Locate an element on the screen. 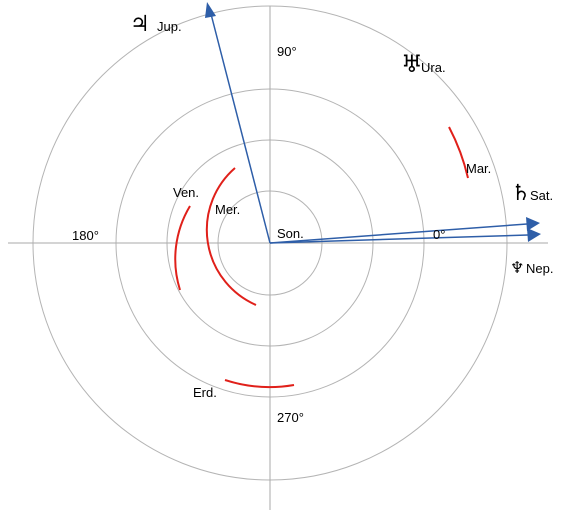 The width and height of the screenshot is (574, 511). mars-arc is located at coordinates (458, 152).